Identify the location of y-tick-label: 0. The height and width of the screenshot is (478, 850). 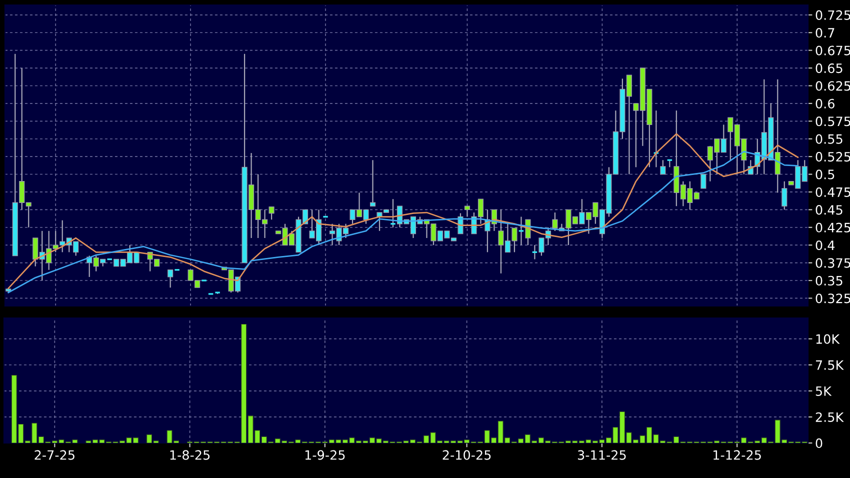
(819, 443).